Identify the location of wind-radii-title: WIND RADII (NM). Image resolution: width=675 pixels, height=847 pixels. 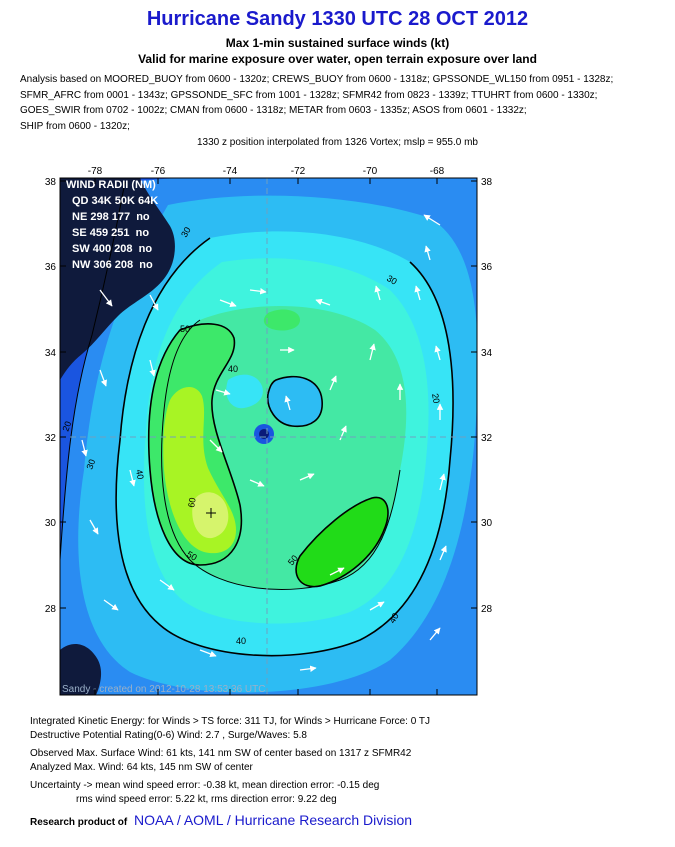
(111, 185).